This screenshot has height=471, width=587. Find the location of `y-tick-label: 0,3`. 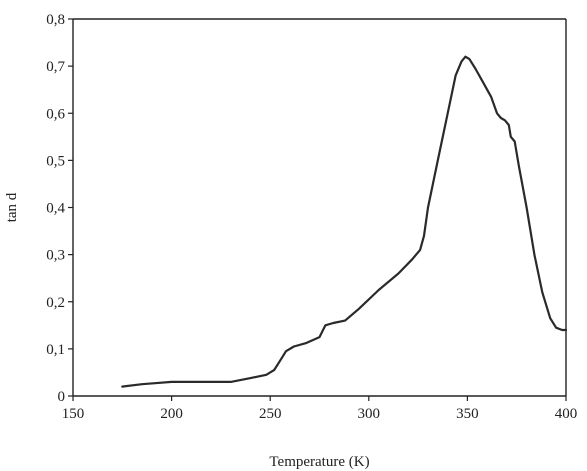

y-tick-label: 0,3 is located at coordinates (55, 256).